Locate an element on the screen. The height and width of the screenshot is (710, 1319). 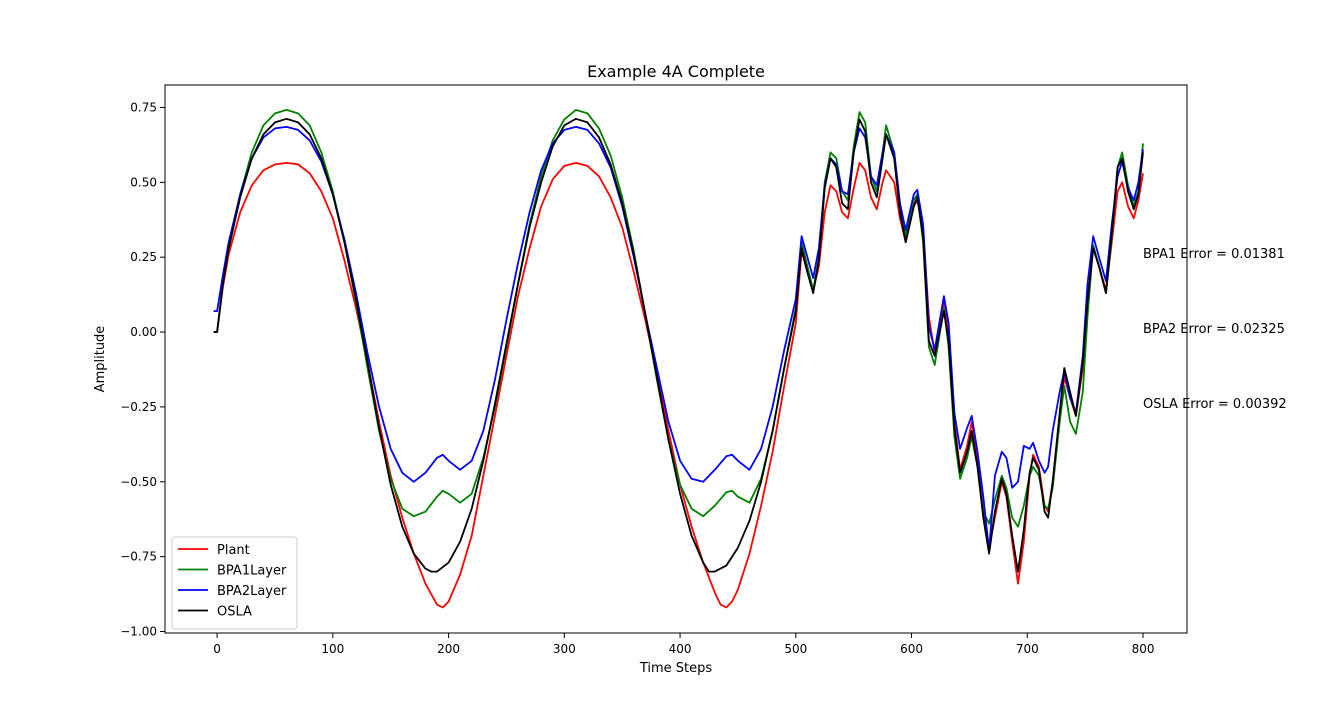
x-tick-label: 800 is located at coordinates (1143, 649).